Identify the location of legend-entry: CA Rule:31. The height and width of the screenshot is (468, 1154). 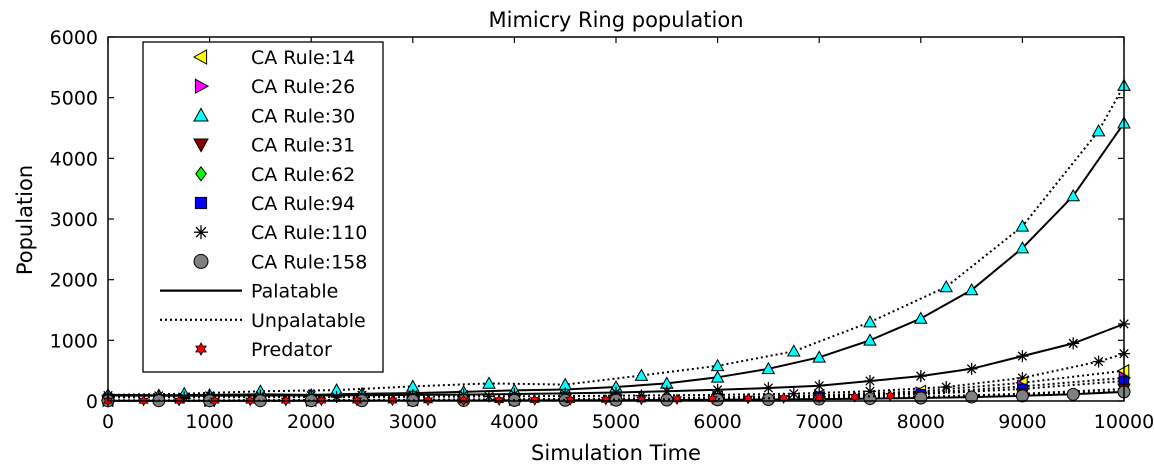
(274, 146).